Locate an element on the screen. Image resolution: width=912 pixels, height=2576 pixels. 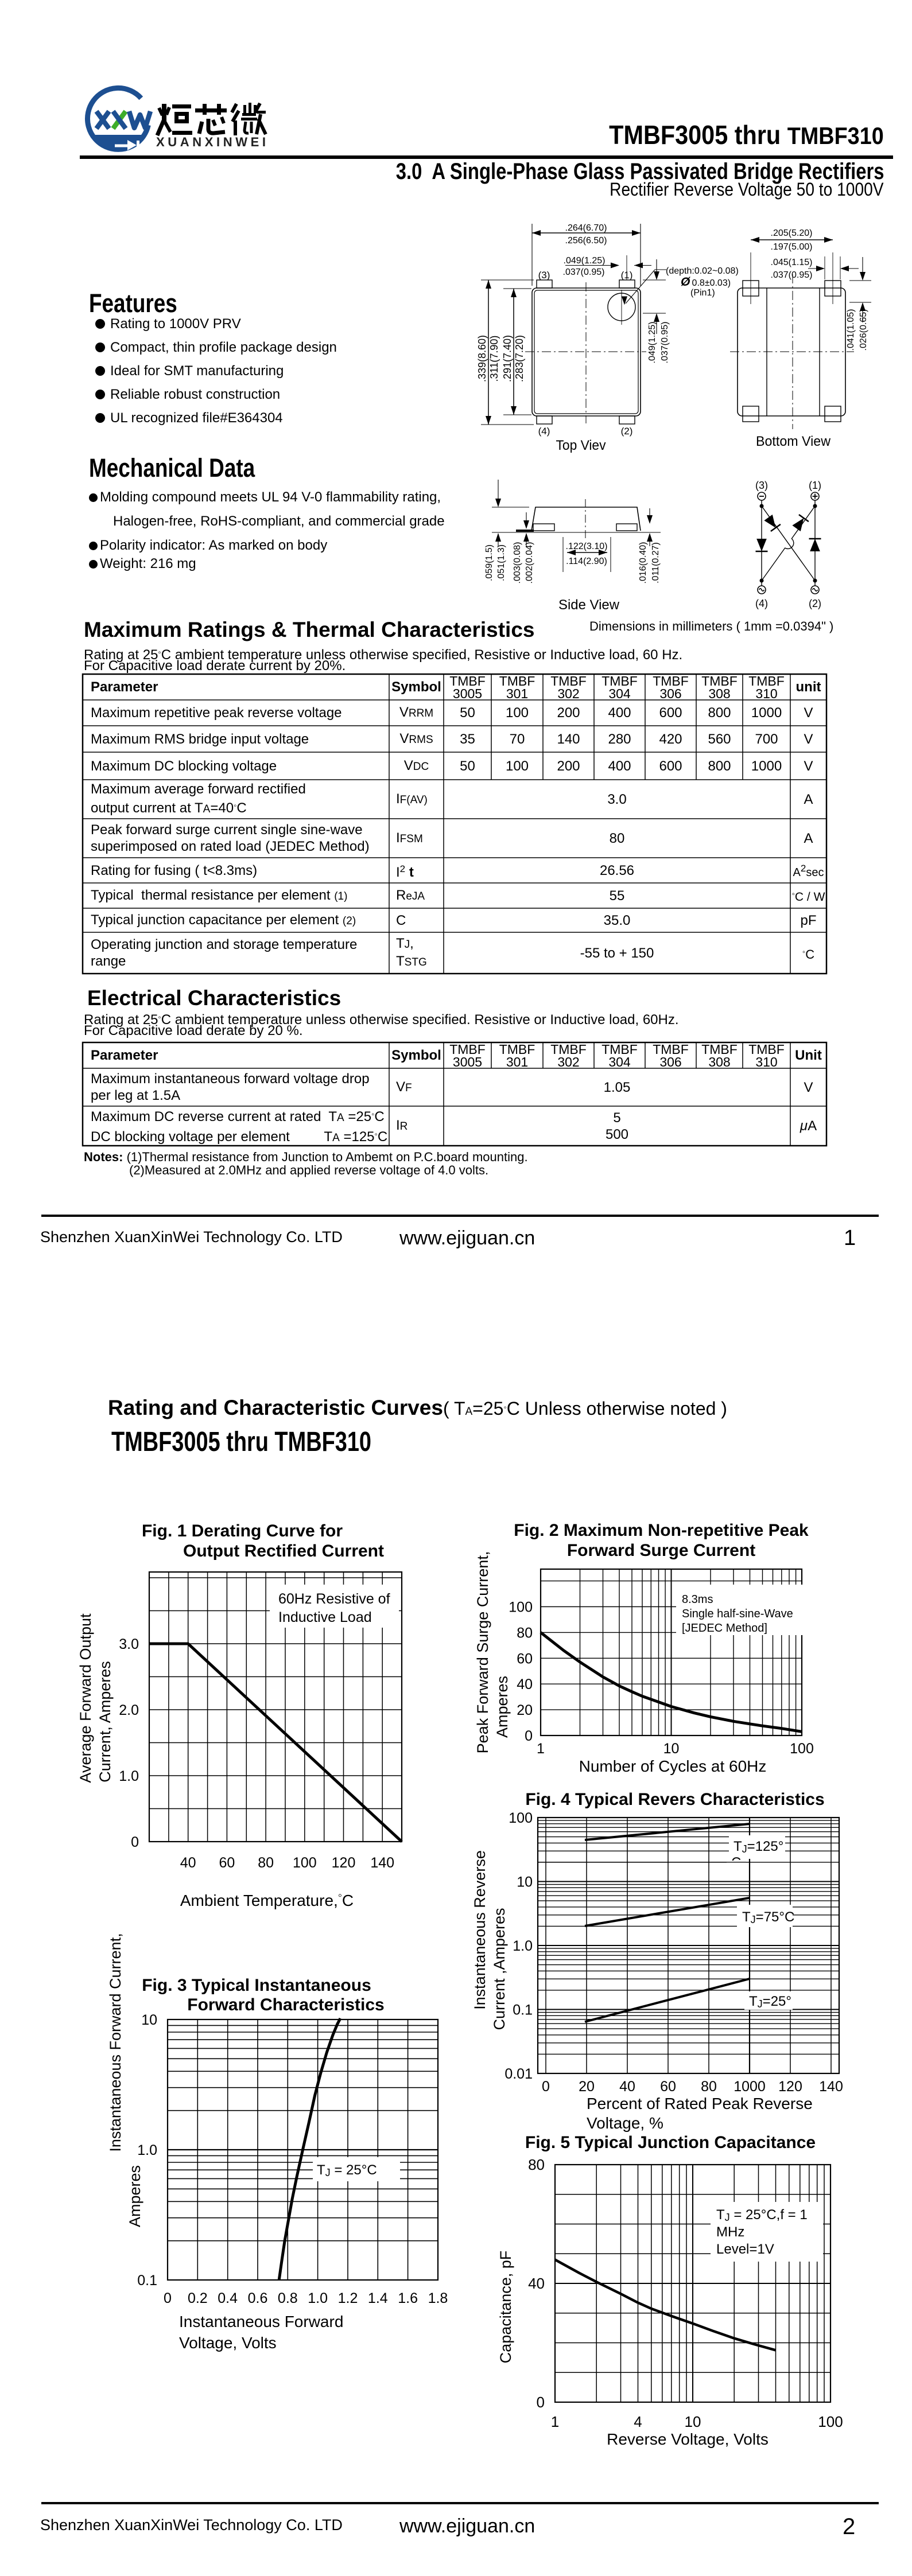
svg-text: .122(3.10) is located at coordinates (587, 546).